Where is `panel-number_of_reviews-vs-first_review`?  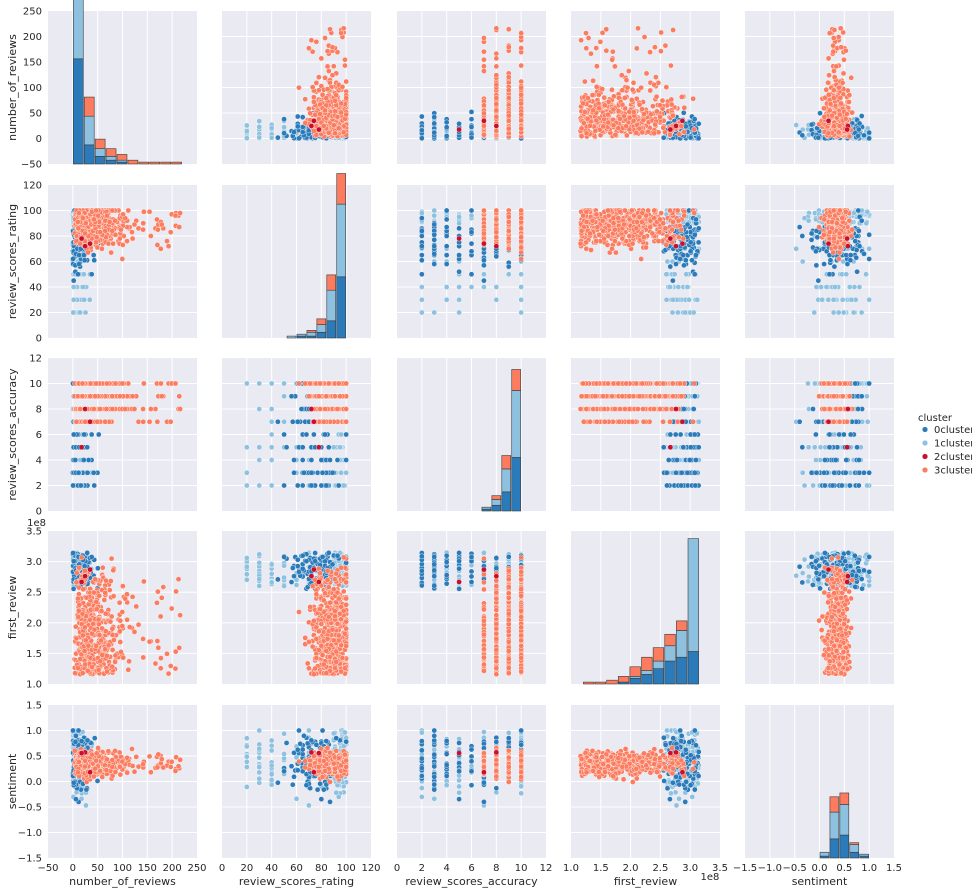 panel-number_of_reviews-vs-first_review is located at coordinates (645, 87).